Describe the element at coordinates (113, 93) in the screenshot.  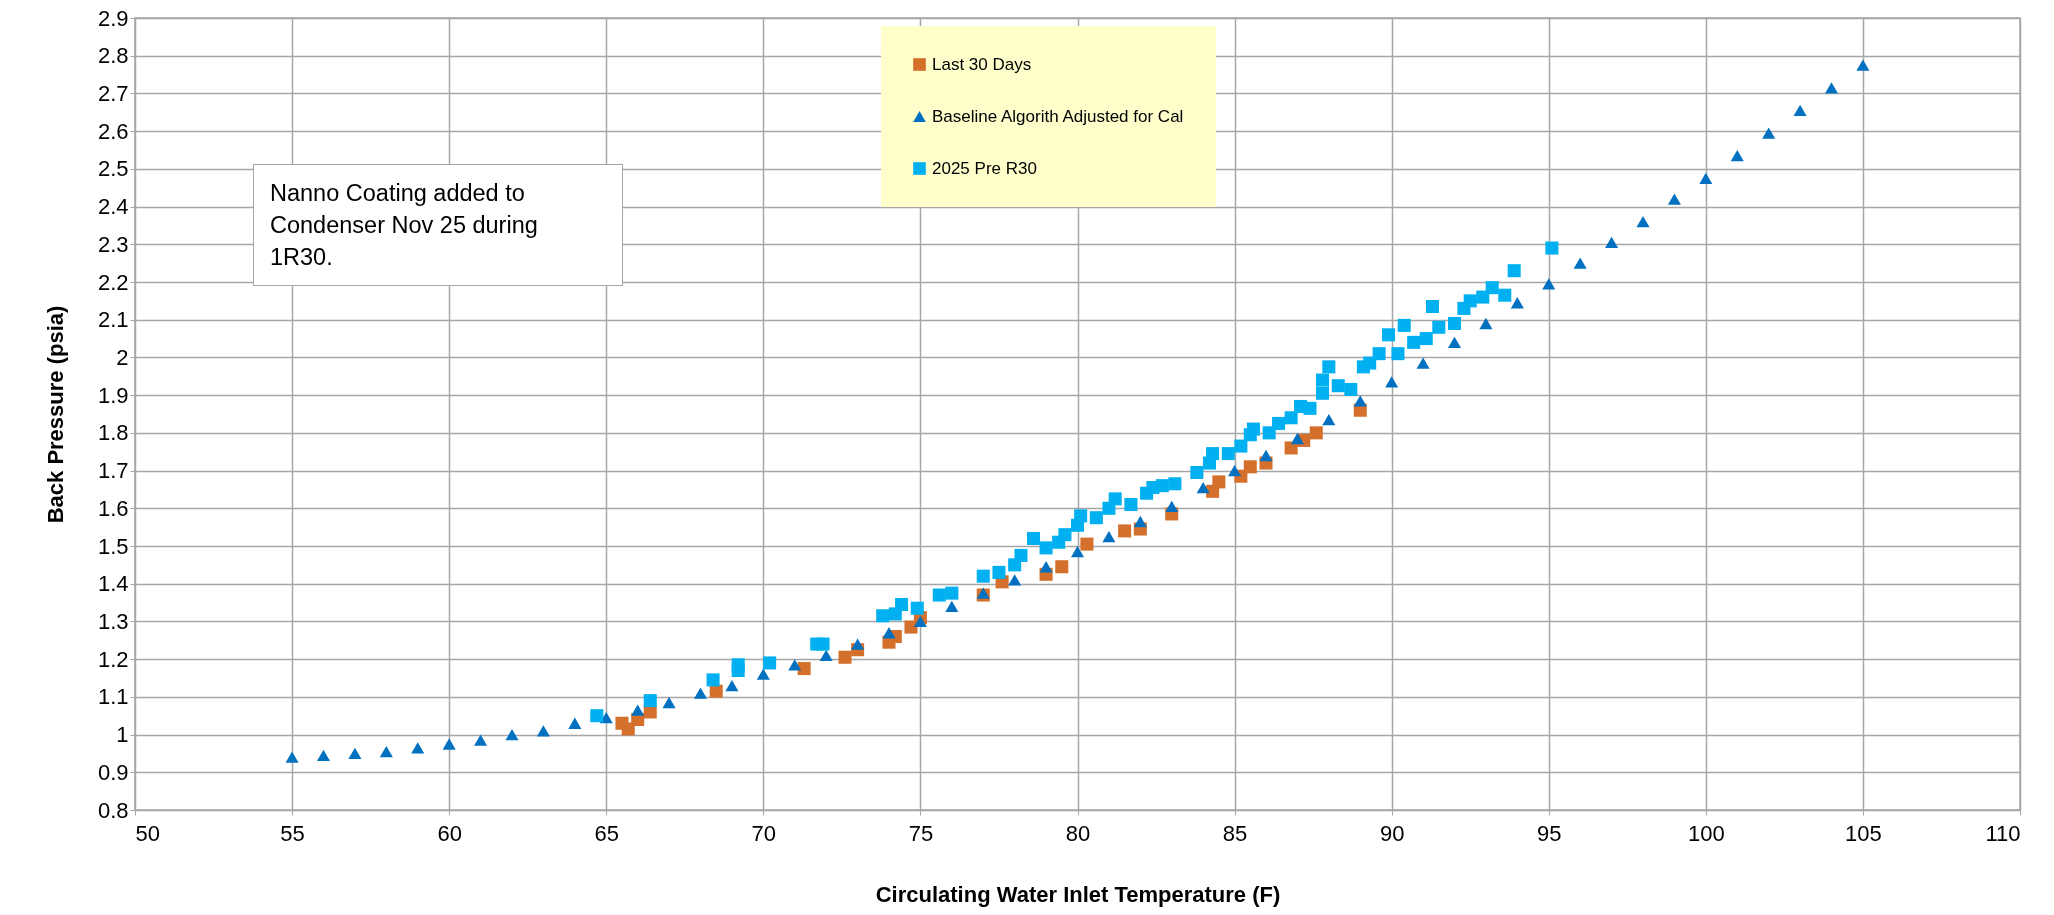
I see `y-tick-label: 2.7` at that location.